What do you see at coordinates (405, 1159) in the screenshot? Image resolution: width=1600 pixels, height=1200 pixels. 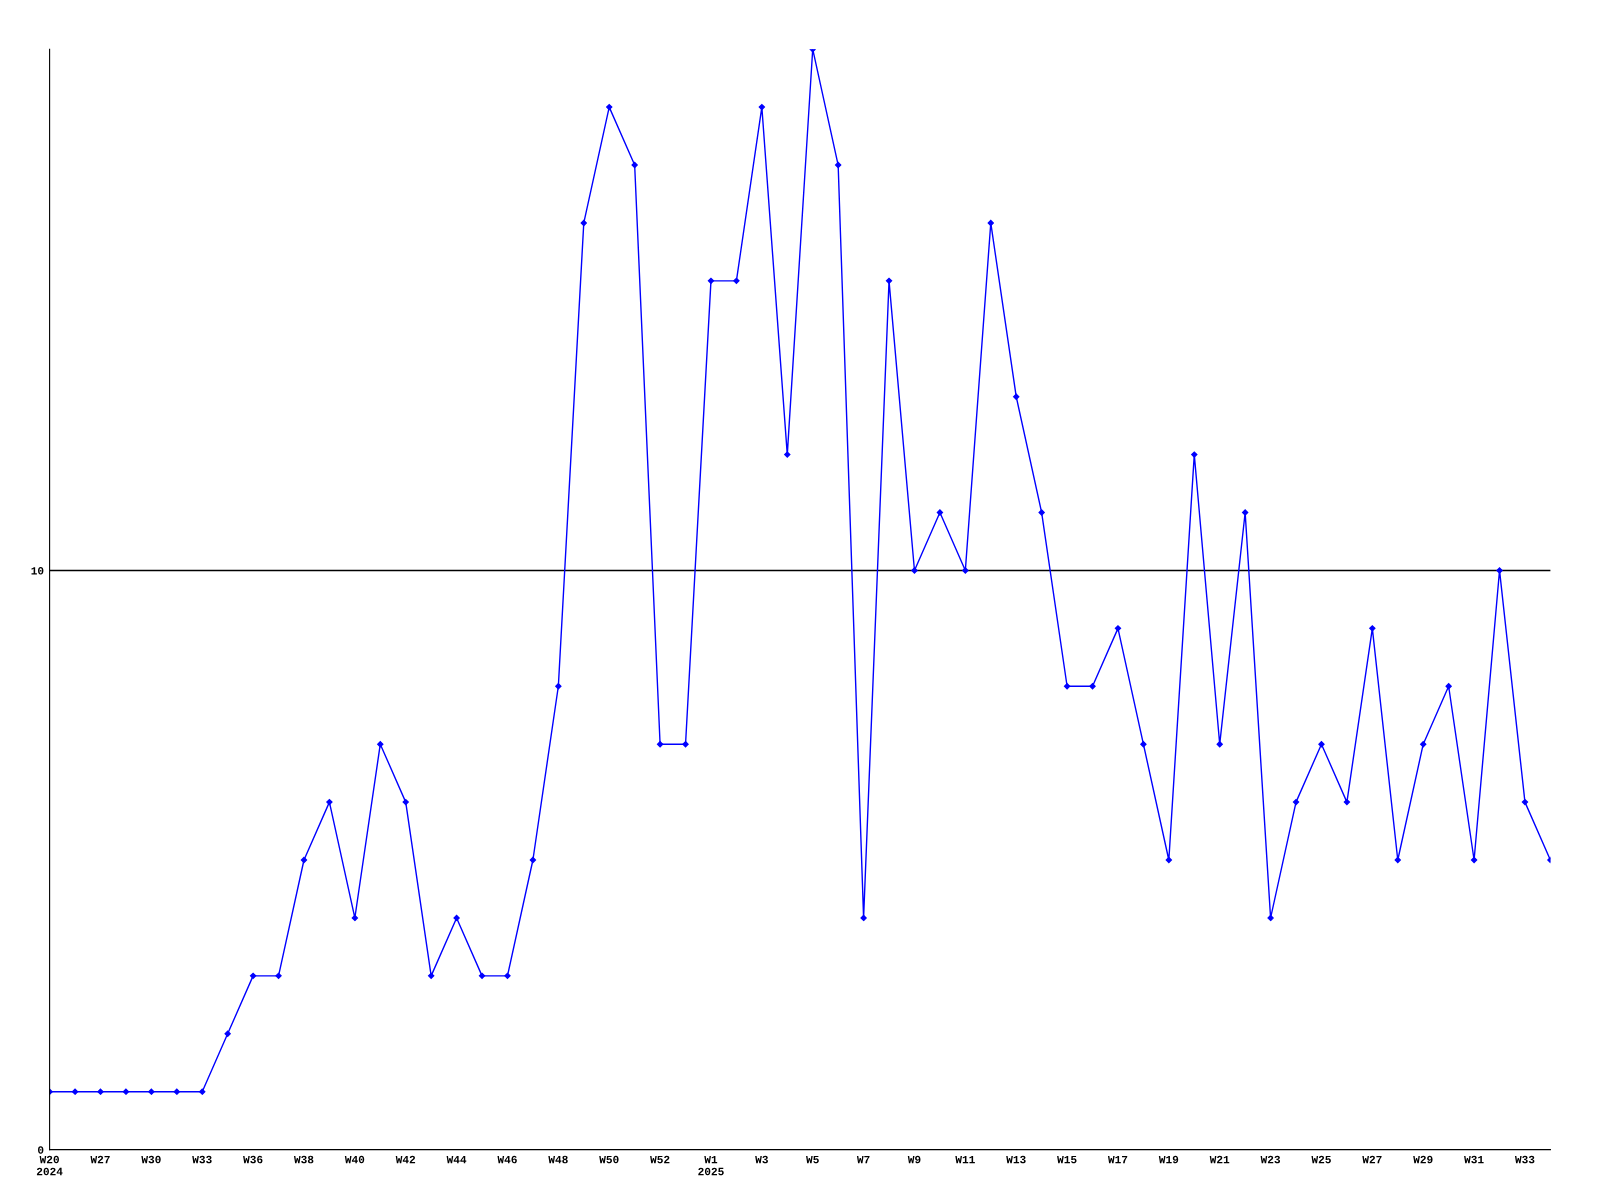 I see `x-tick-label: W42` at bounding box center [405, 1159].